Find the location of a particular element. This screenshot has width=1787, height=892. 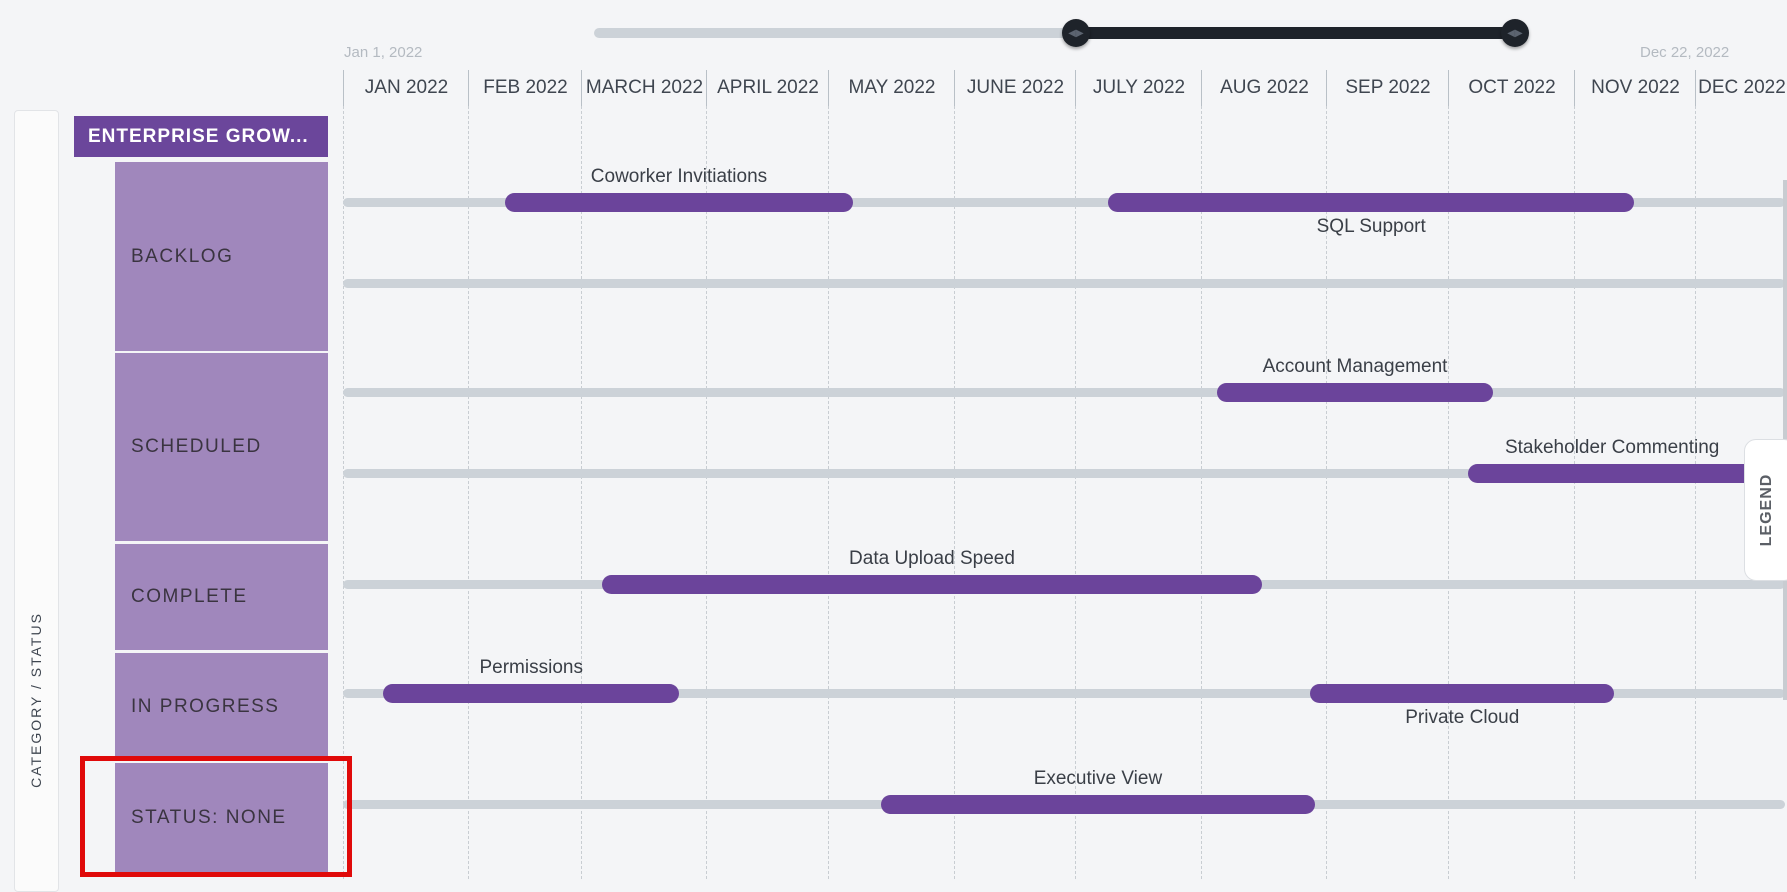

roadmap-bar-label: SQL Support is located at coordinates (1371, 226).